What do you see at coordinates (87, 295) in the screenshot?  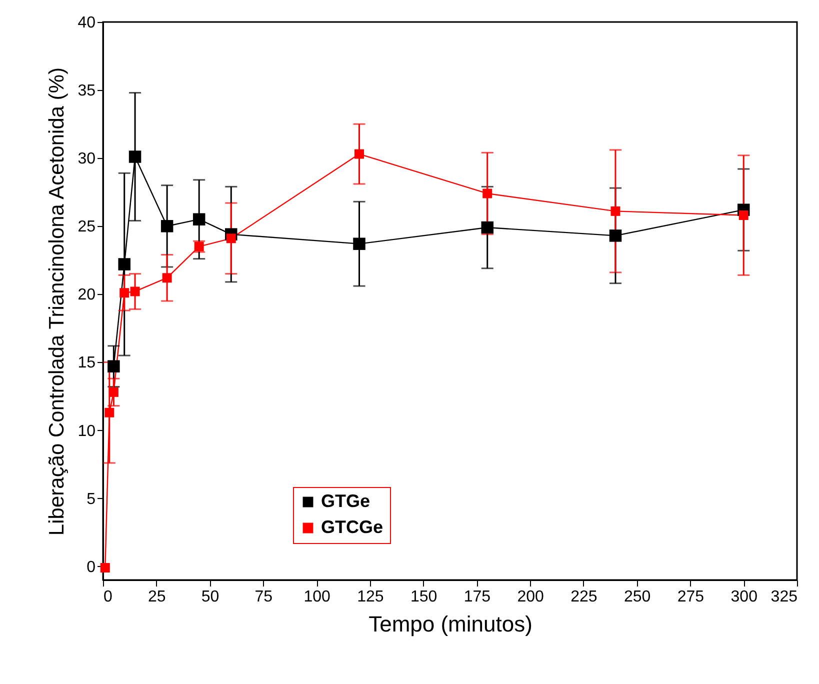 I see `y-tick-label: 20` at bounding box center [87, 295].